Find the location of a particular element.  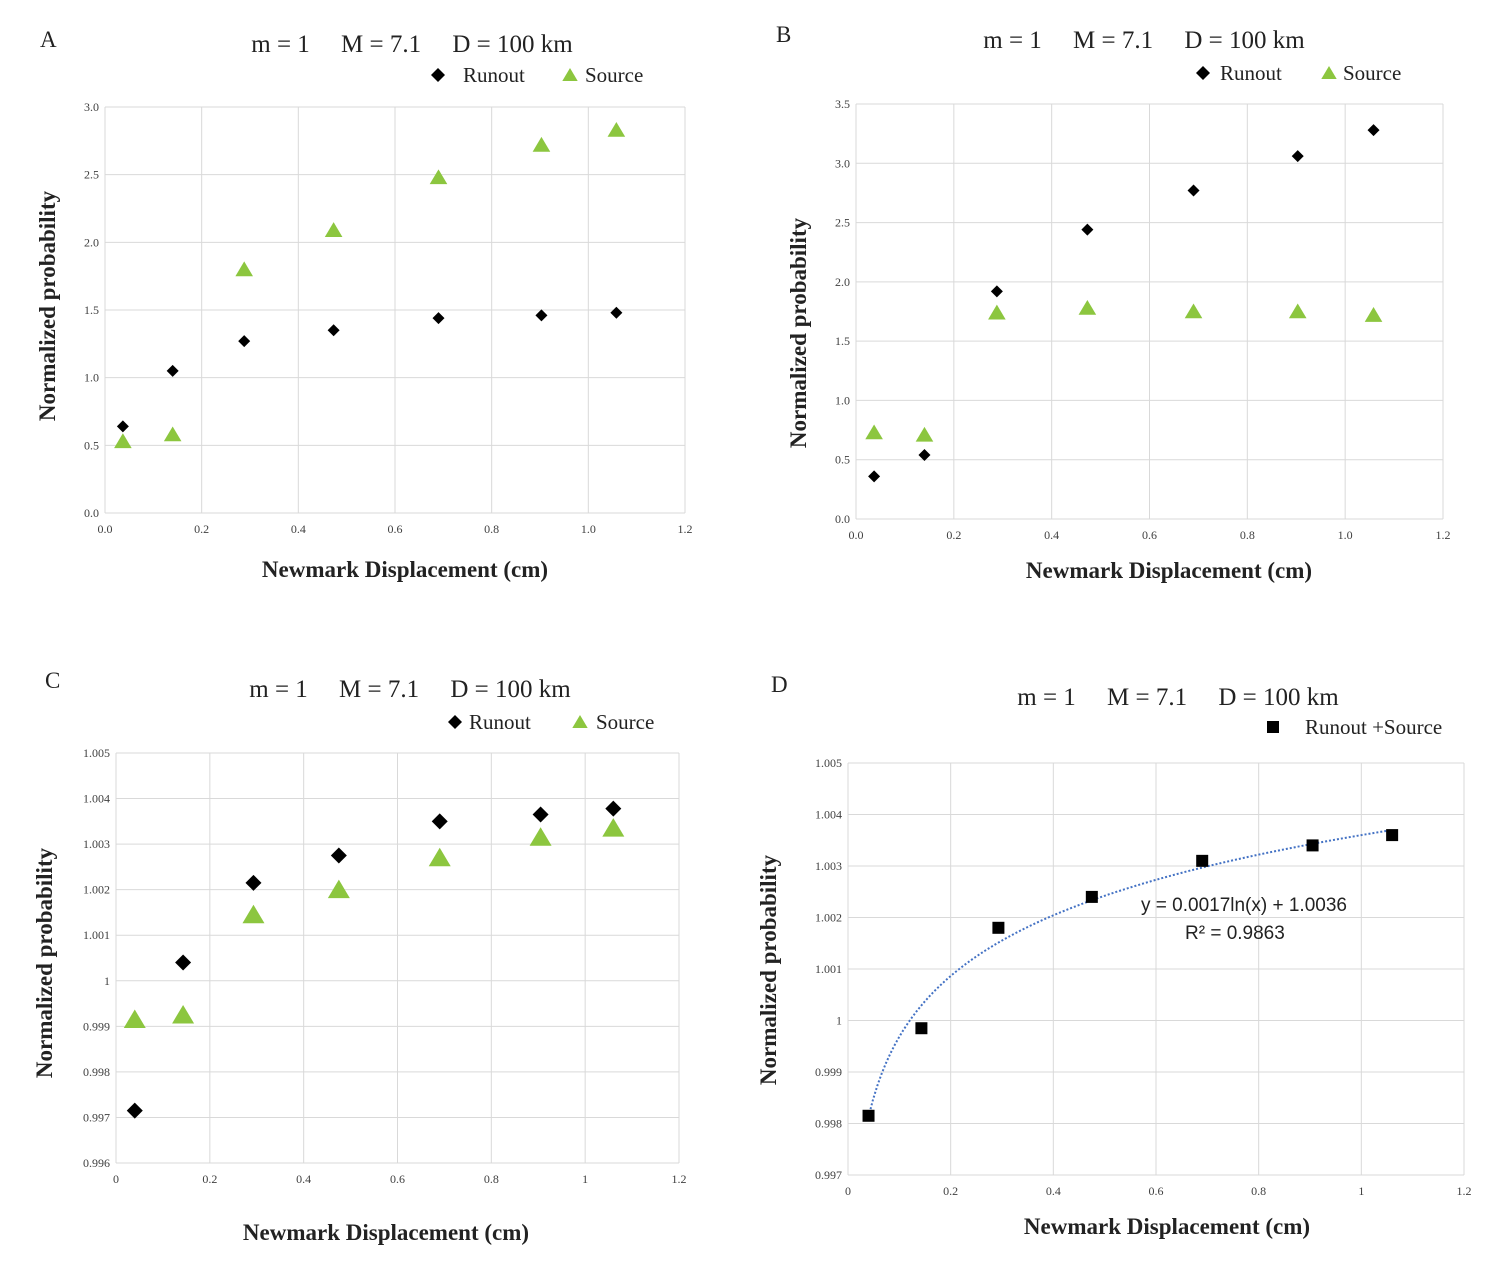

x-tick-label: 0.0 is located at coordinates (105, 529).